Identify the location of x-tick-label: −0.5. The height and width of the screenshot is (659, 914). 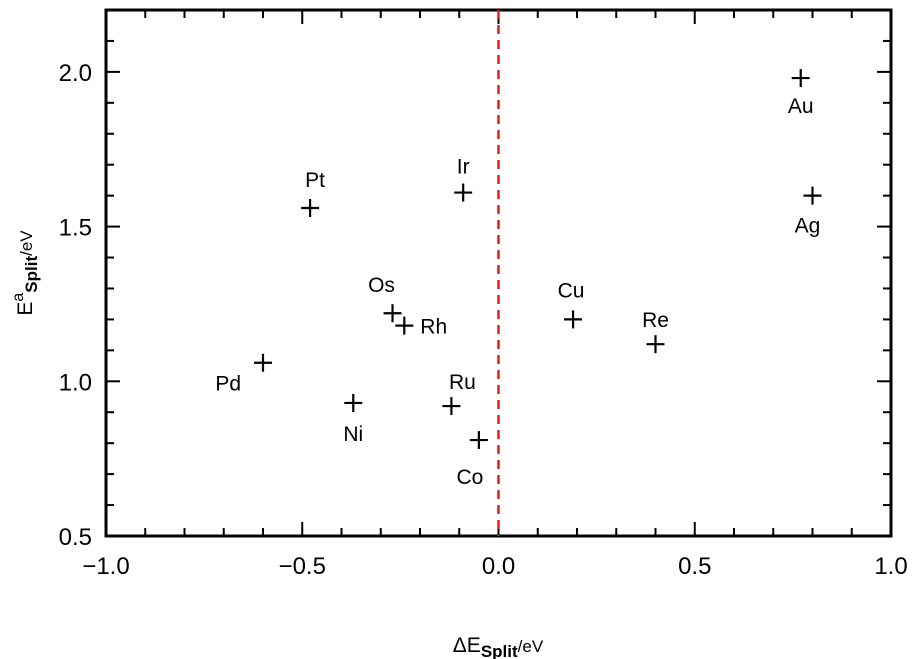
(302, 566).